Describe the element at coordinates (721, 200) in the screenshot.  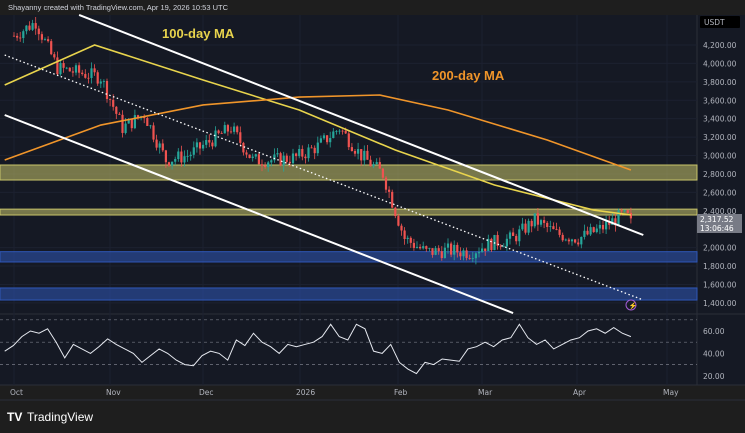
I see `price-axis` at that location.